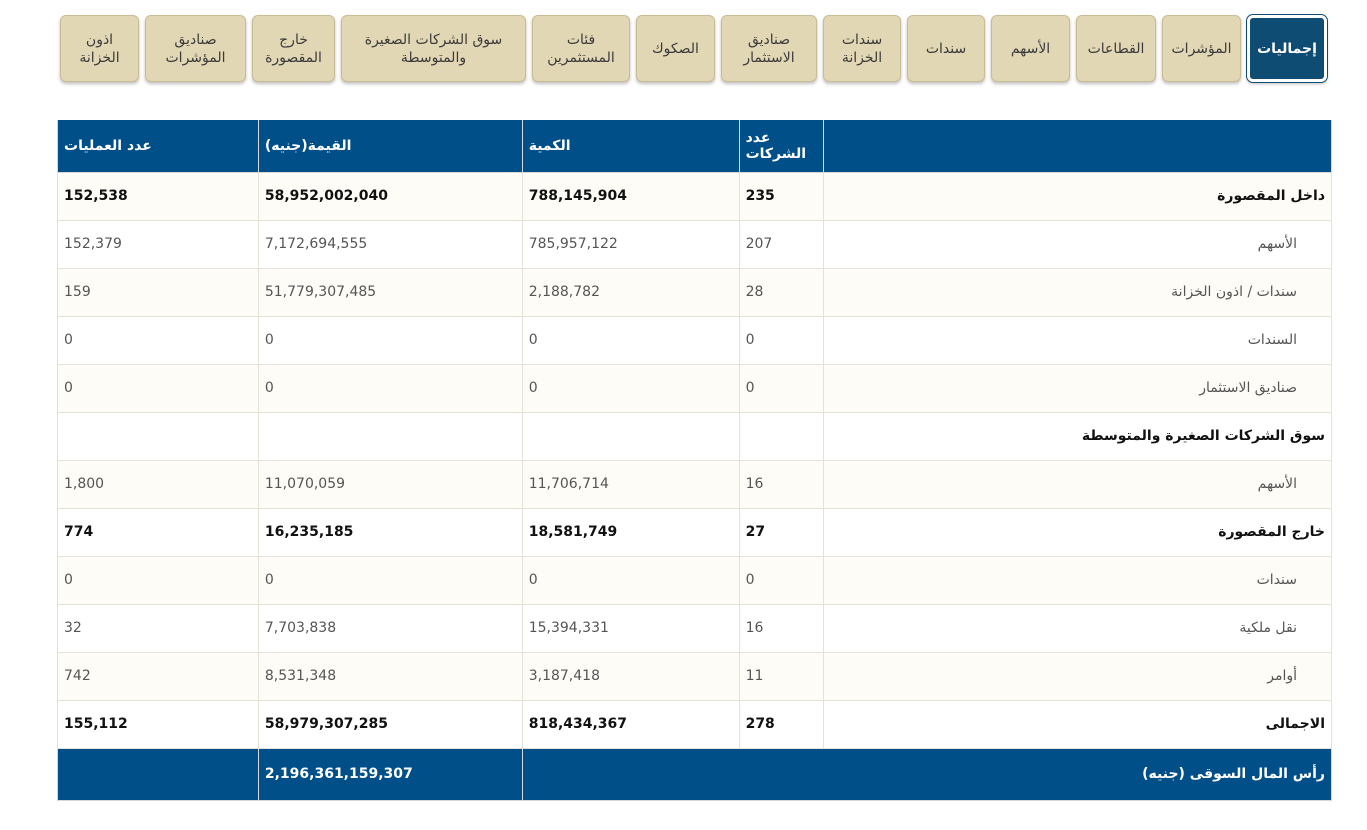  Describe the element at coordinates (1077, 196) in the screenshot. I see `row-label: داخل المقصورة` at that location.